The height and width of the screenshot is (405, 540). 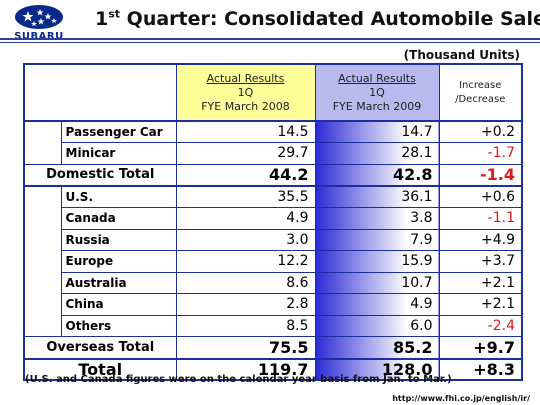 I want to click on value-fy2009: 10.7, so click(x=377, y=282).